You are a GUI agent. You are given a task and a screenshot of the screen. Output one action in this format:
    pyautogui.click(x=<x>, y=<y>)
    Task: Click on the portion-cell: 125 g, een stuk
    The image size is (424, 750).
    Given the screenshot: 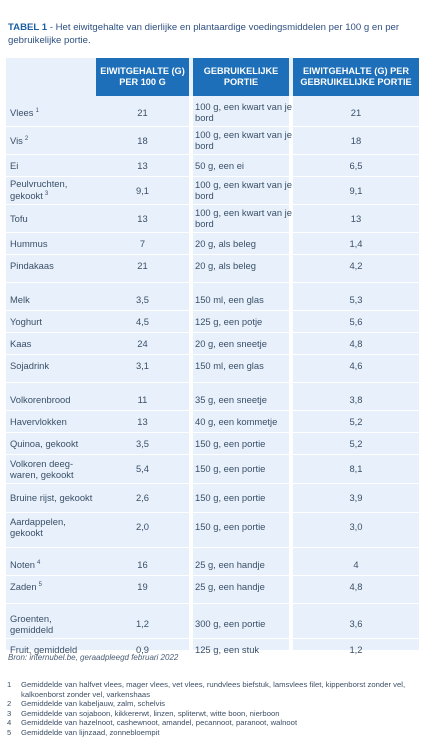 What is the action you would take?
    pyautogui.click(x=227, y=649)
    